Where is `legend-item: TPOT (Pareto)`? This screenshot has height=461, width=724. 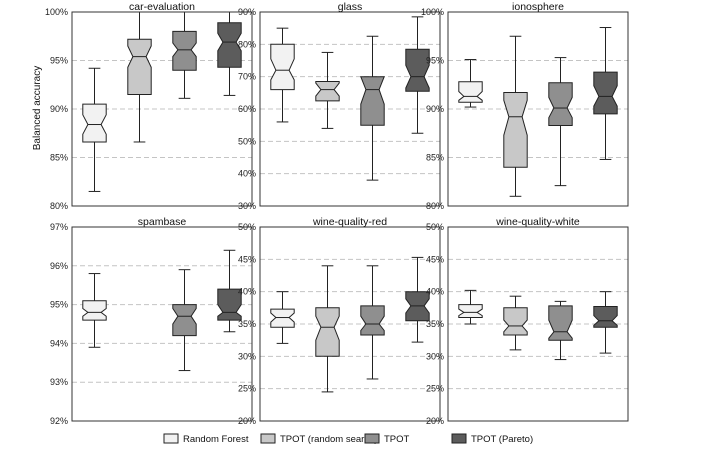
legend-item: TPOT (Pareto) is located at coordinates (492, 439).